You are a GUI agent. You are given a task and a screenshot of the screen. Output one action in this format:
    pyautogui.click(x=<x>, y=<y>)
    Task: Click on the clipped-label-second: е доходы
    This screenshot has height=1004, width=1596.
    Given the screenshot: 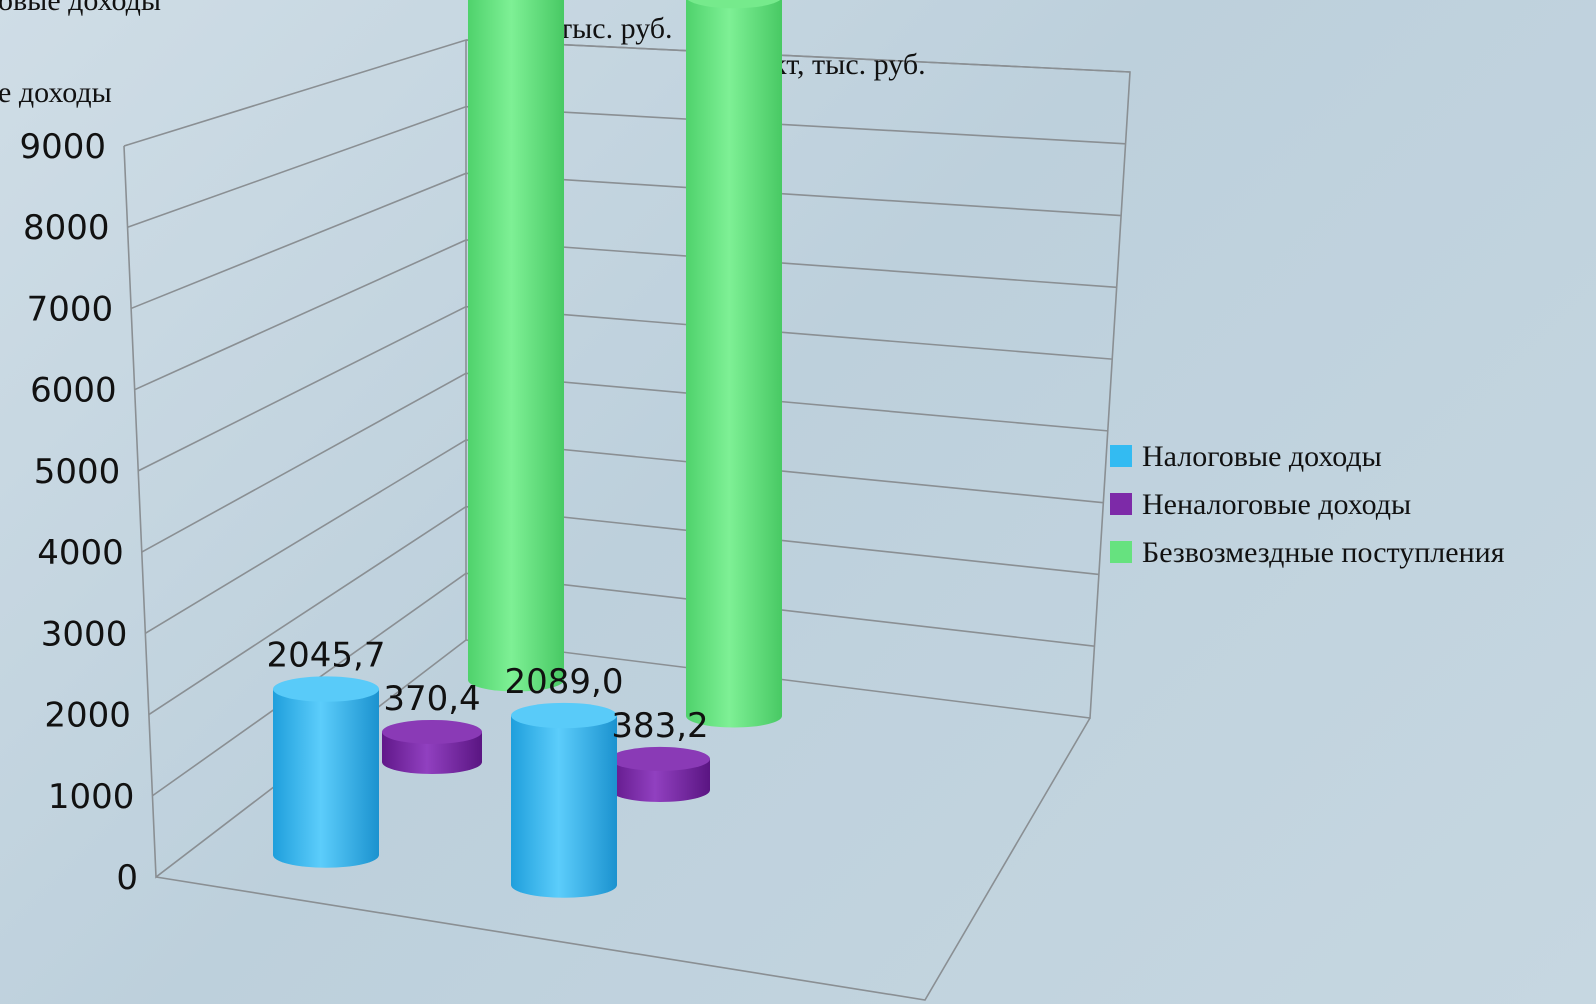 What is the action you would take?
    pyautogui.click(x=56, y=92)
    